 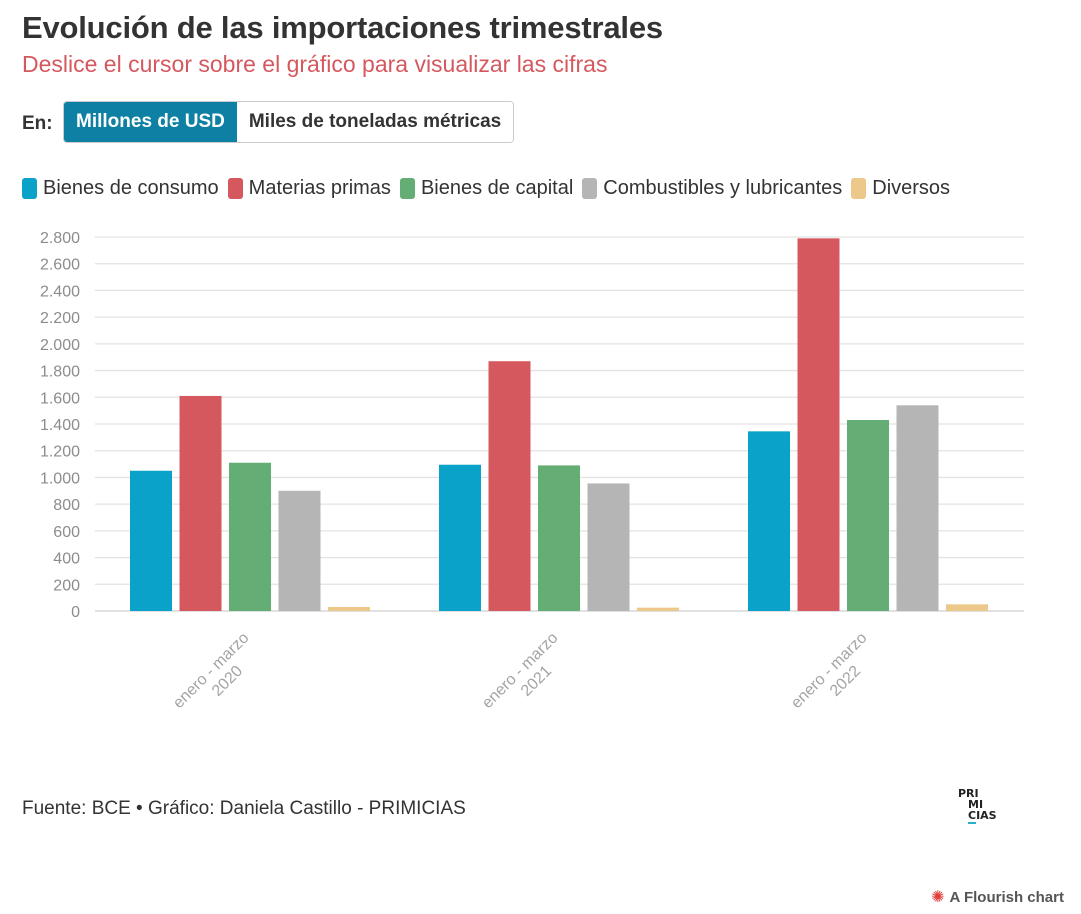 What do you see at coordinates (66, 585) in the screenshot?
I see `y-tick-label: 200` at bounding box center [66, 585].